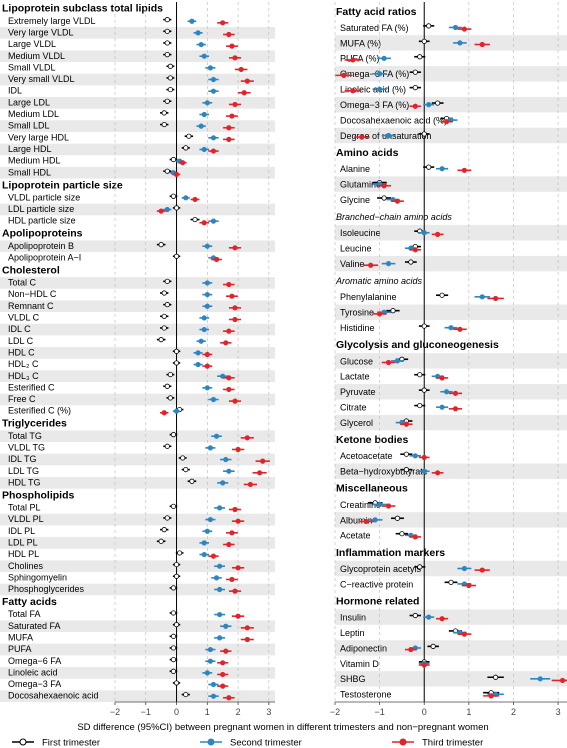 This screenshot has height=748, width=567. What do you see at coordinates (186, 148) in the screenshot?
I see `point-t1-large-hdl` at bounding box center [186, 148].